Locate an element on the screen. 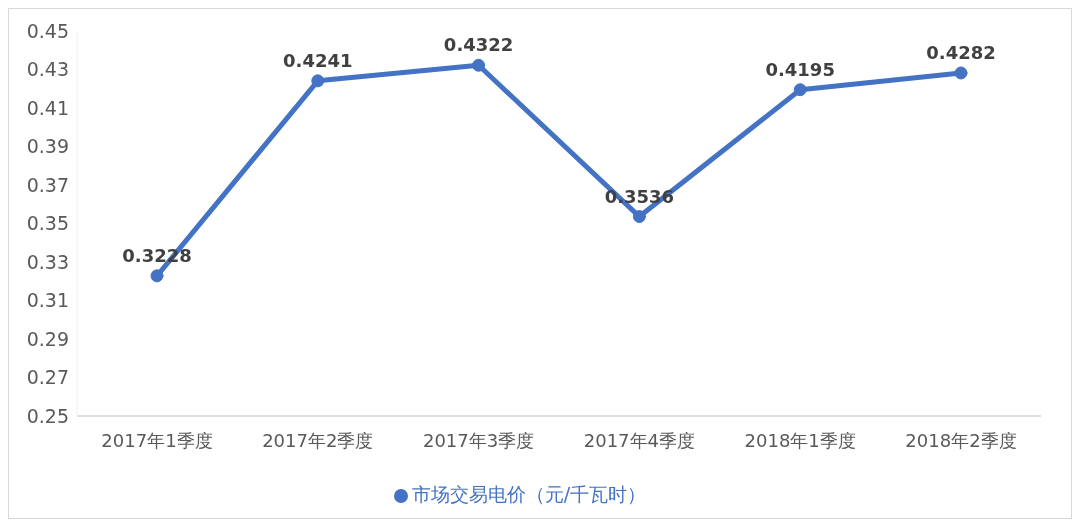 This screenshot has height=527, width=1080. y-tick-label: 0.45 is located at coordinates (47, 30).